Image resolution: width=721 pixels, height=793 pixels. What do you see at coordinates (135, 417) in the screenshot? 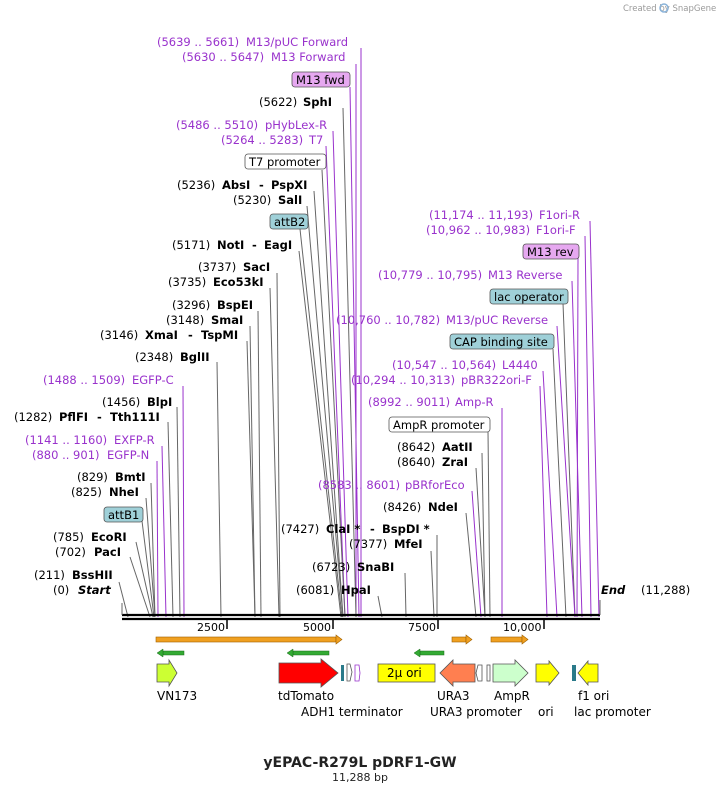
I see `tth111i-name: Tth111I` at bounding box center [135, 417].